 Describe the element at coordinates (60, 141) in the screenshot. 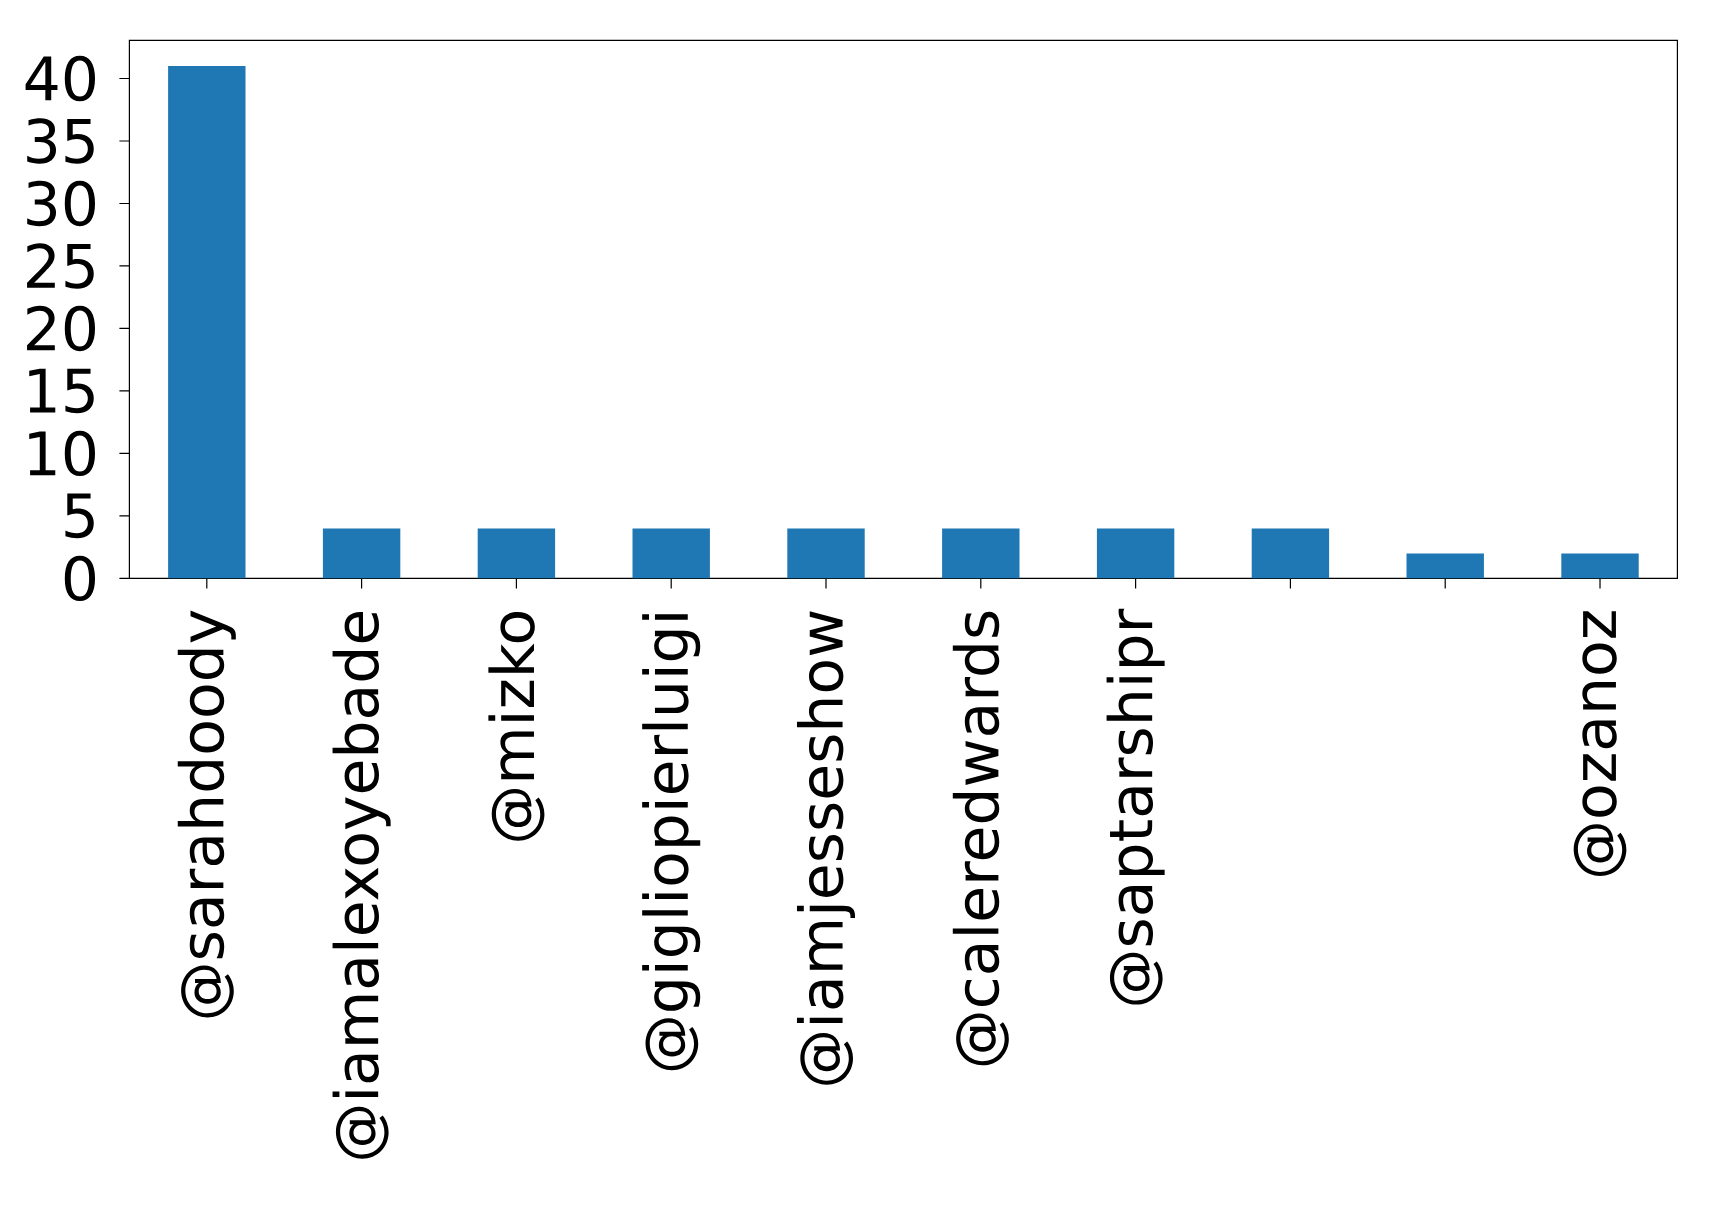

I see `y-tick-label: 35` at that location.